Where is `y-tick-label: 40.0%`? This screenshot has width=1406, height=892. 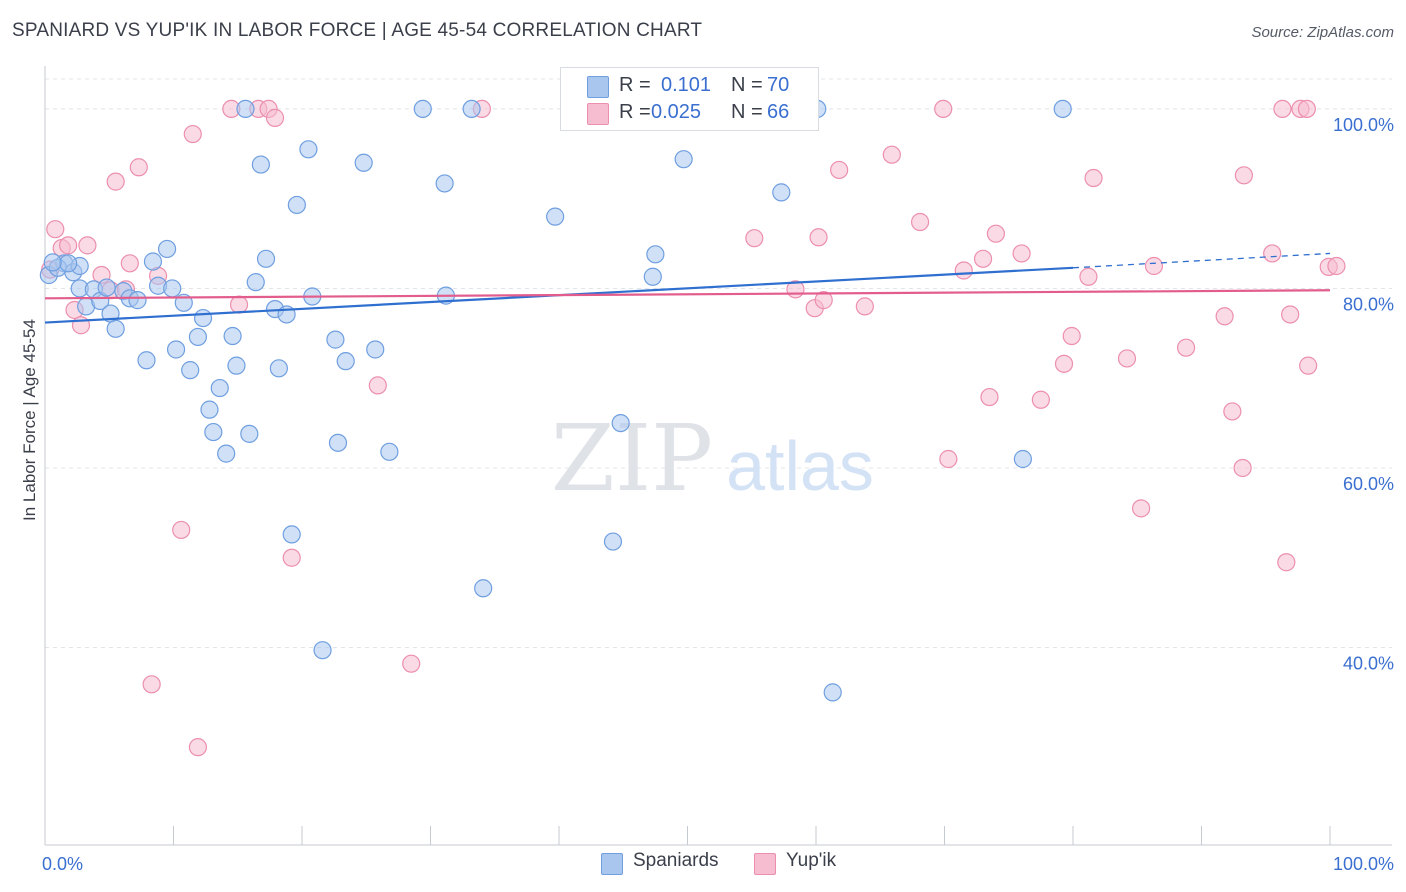 y-tick-label: 40.0% is located at coordinates (1368, 664).